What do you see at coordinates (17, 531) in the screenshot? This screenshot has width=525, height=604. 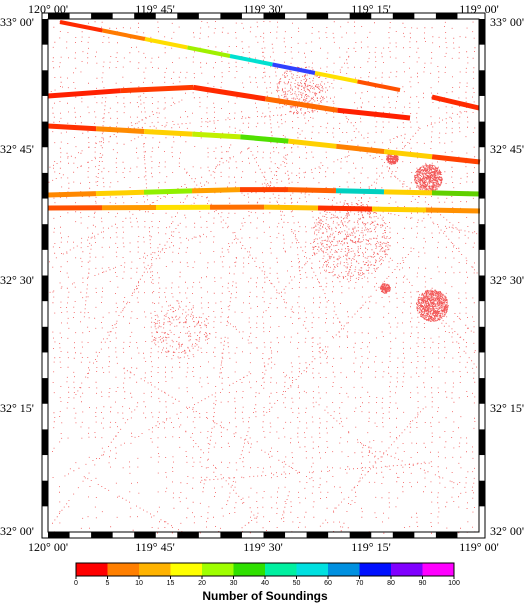 I see `left-lat-label-32-00: 32° 00'` at bounding box center [17, 531].